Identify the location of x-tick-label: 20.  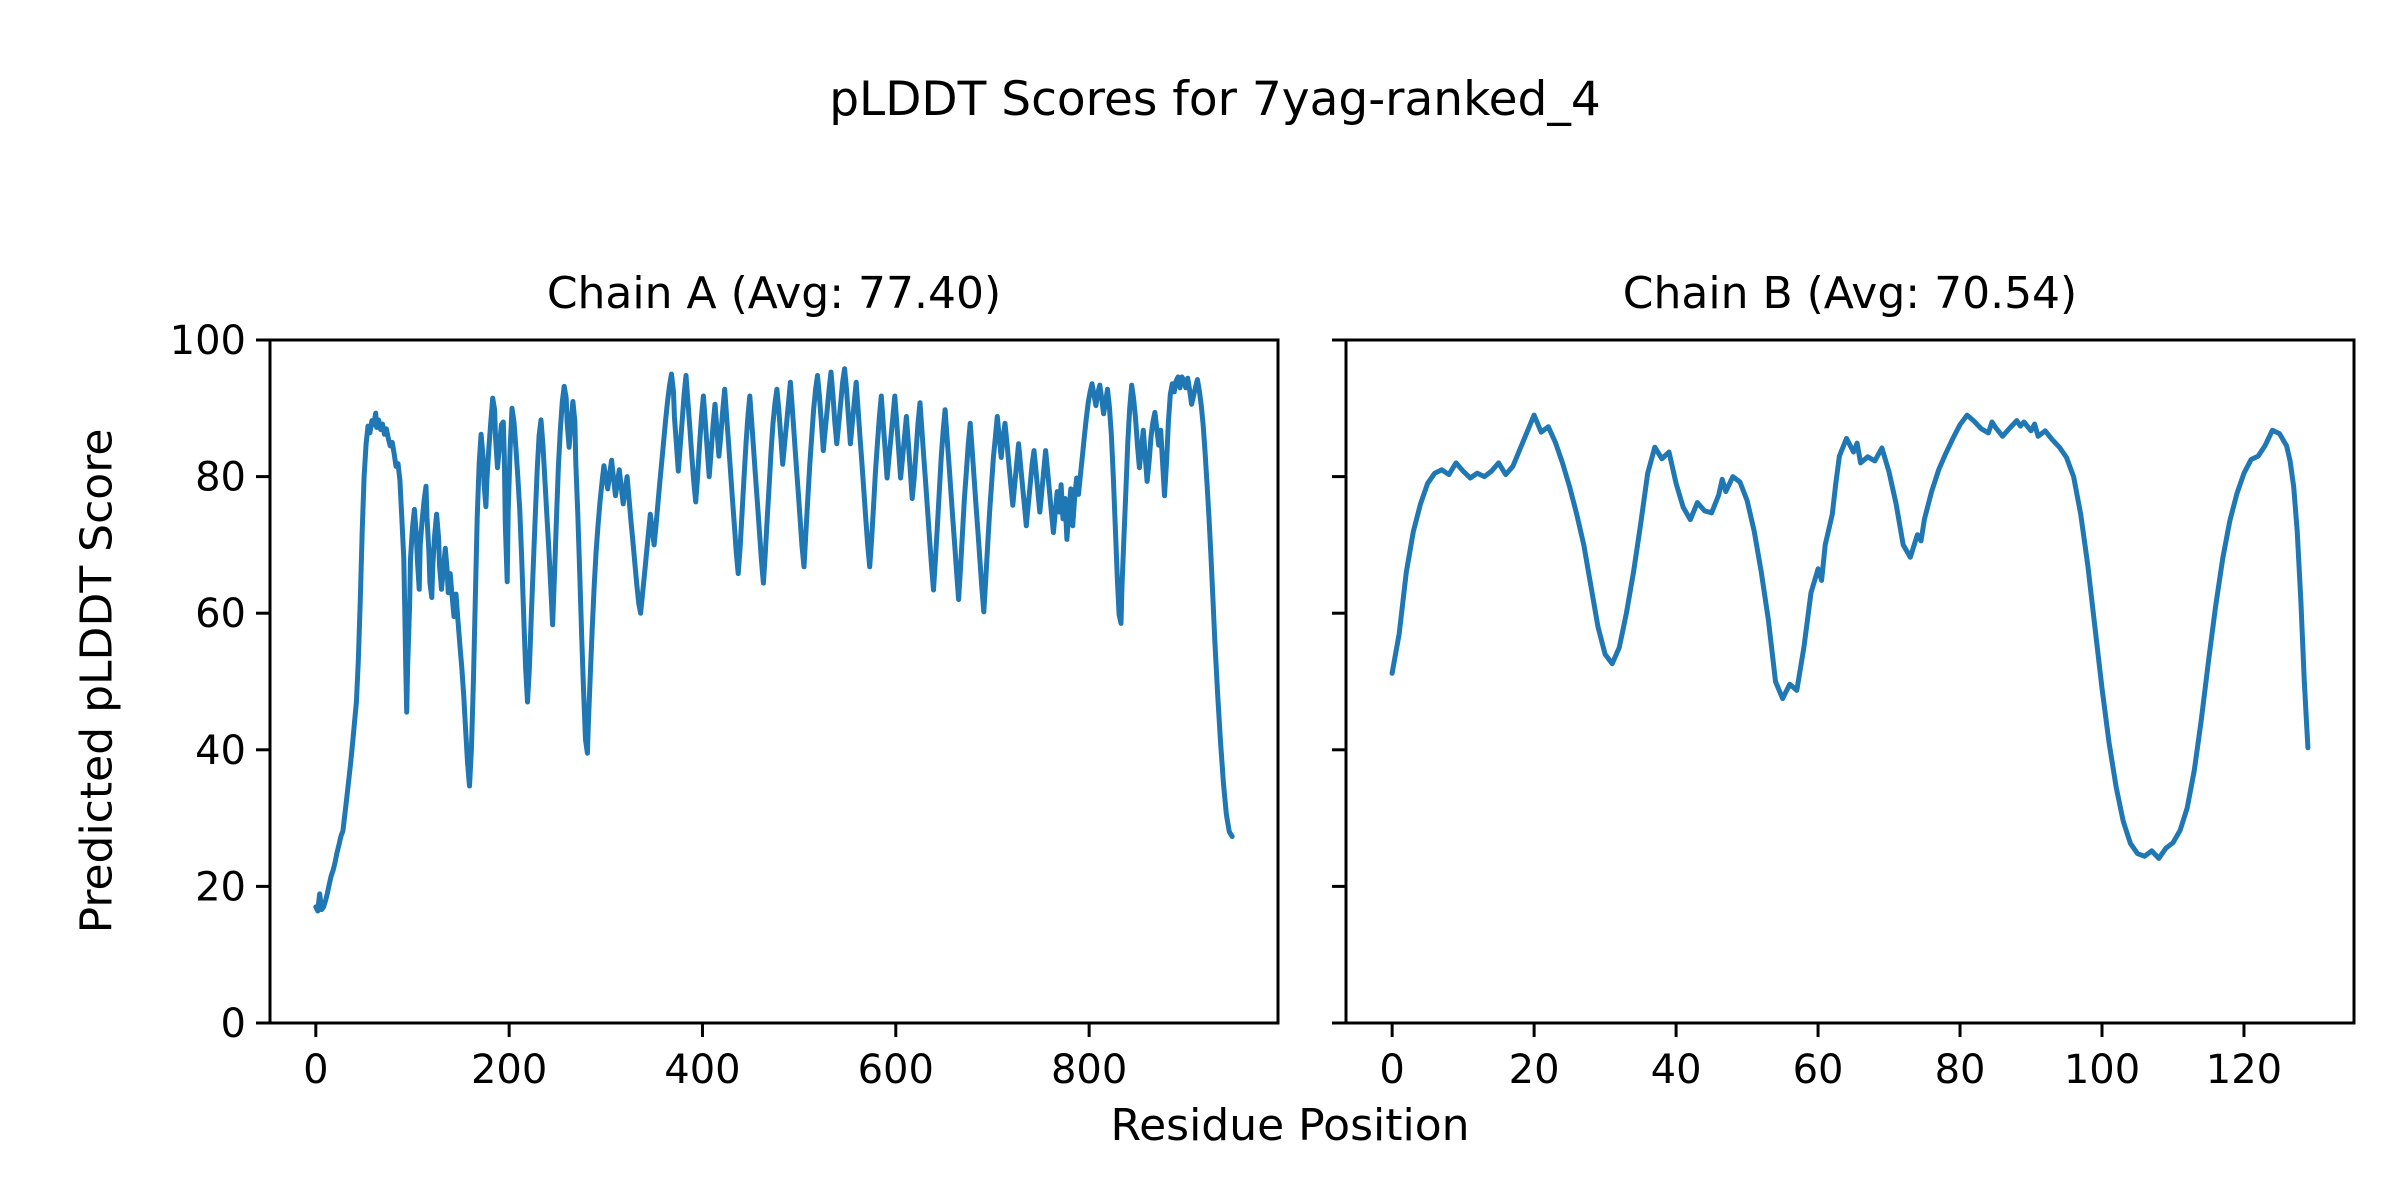
(1534, 1070).